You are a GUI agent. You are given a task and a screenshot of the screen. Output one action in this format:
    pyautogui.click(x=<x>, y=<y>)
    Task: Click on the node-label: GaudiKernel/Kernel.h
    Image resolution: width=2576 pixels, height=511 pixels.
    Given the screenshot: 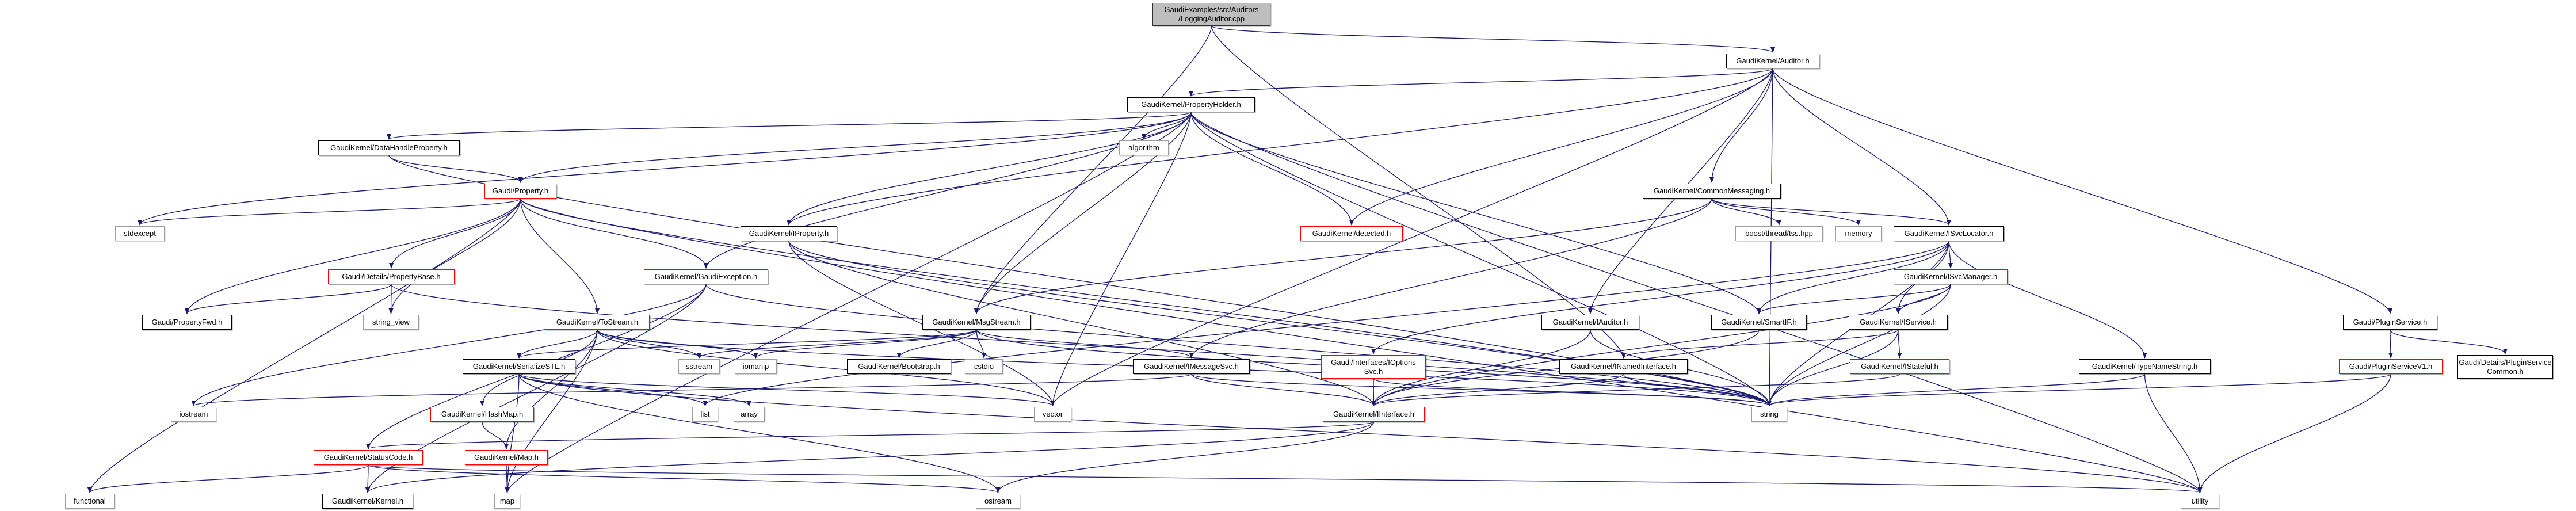 What is the action you would take?
    pyautogui.click(x=367, y=501)
    